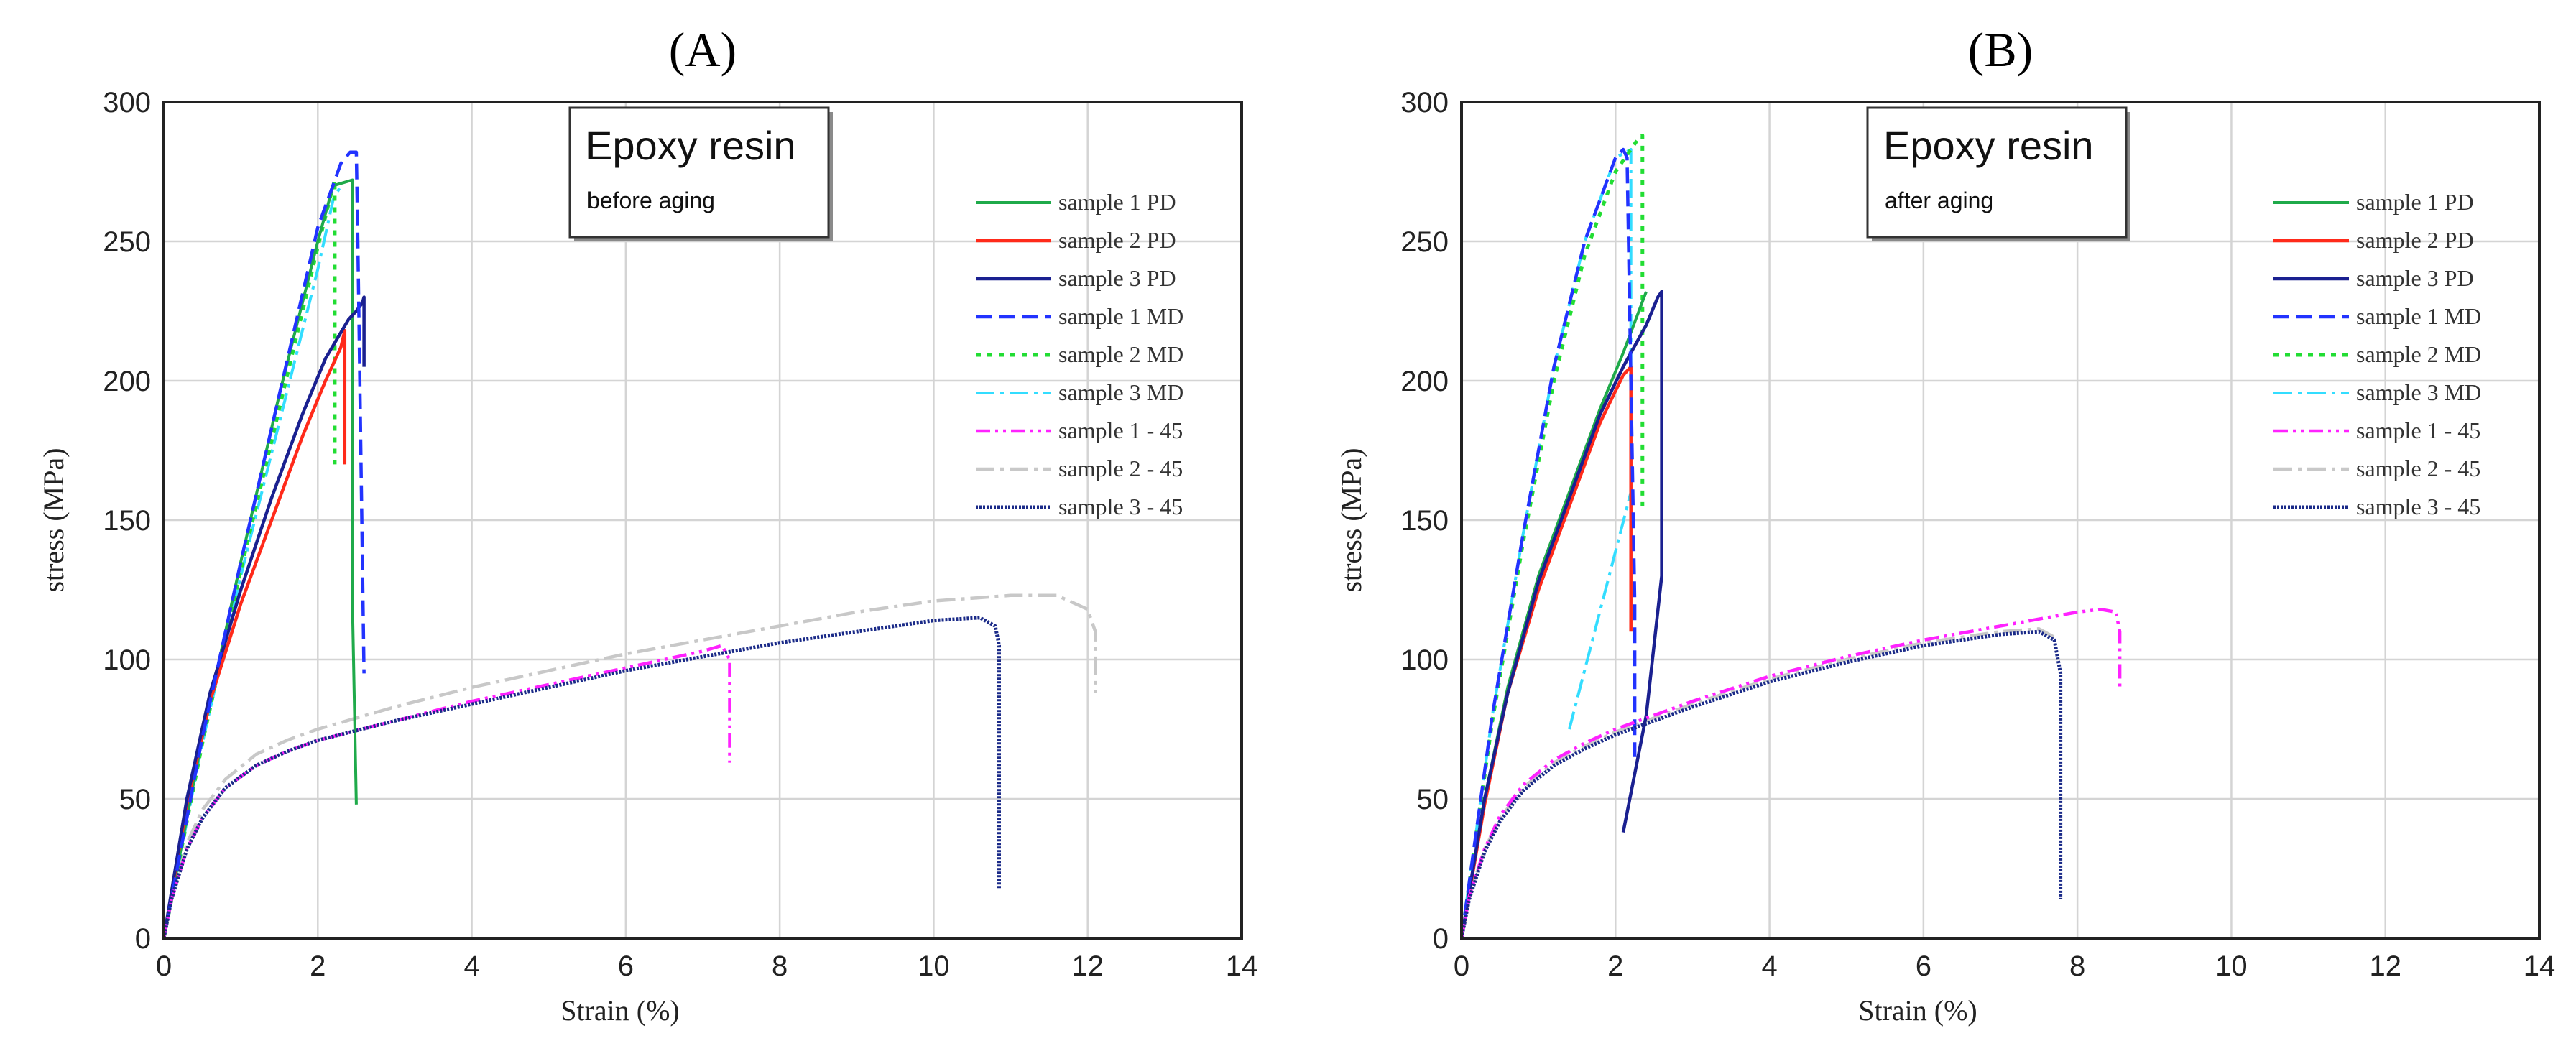 The height and width of the screenshot is (1046, 2576). Describe the element at coordinates (2001, 50) in the screenshot. I see `panel-label: (B)` at that location.